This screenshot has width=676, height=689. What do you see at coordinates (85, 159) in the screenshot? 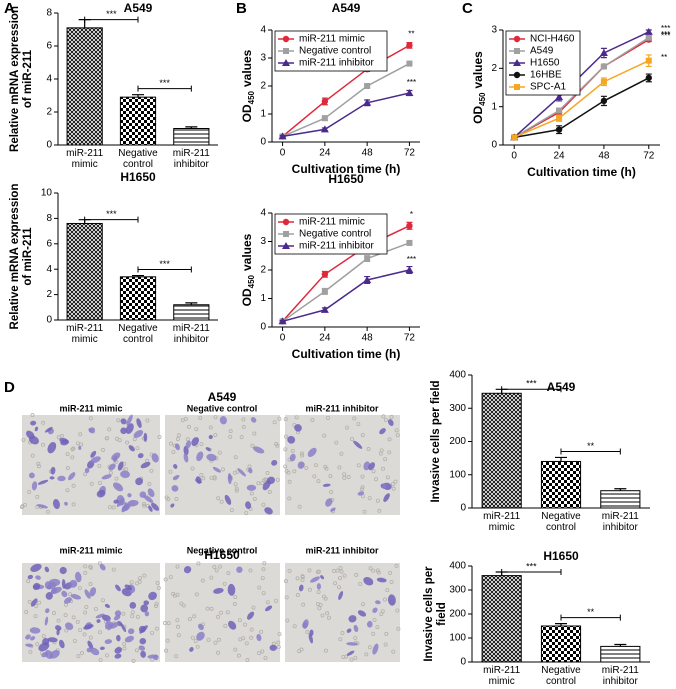
I see `x-tick-label: miR-211 mimic` at bounding box center [85, 159].